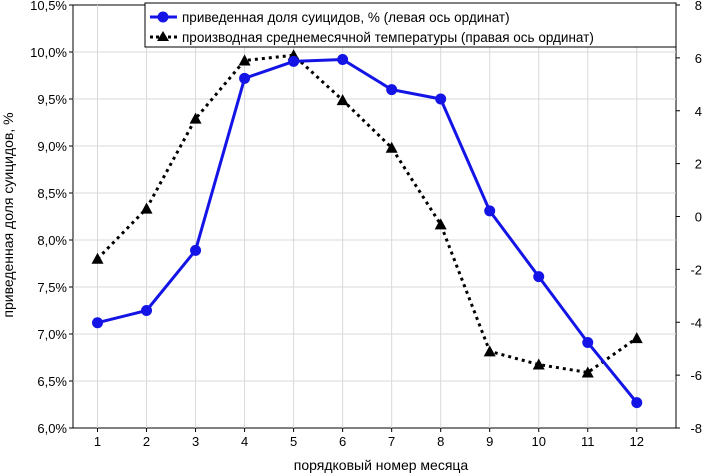 Image resolution: width=706 pixels, height=475 pixels. I want to click on right-tick-label: 4, so click(698, 111).